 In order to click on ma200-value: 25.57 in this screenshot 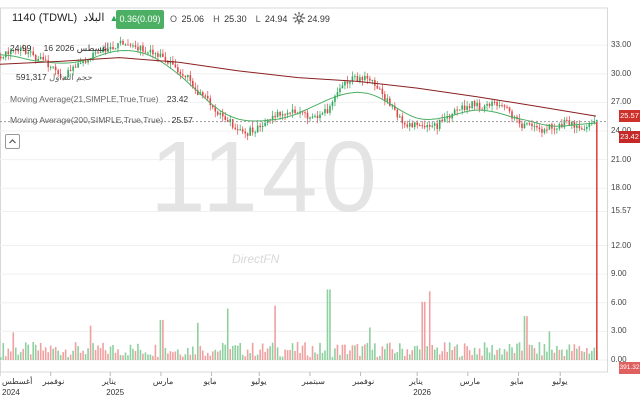, I will do `click(182, 120)`.